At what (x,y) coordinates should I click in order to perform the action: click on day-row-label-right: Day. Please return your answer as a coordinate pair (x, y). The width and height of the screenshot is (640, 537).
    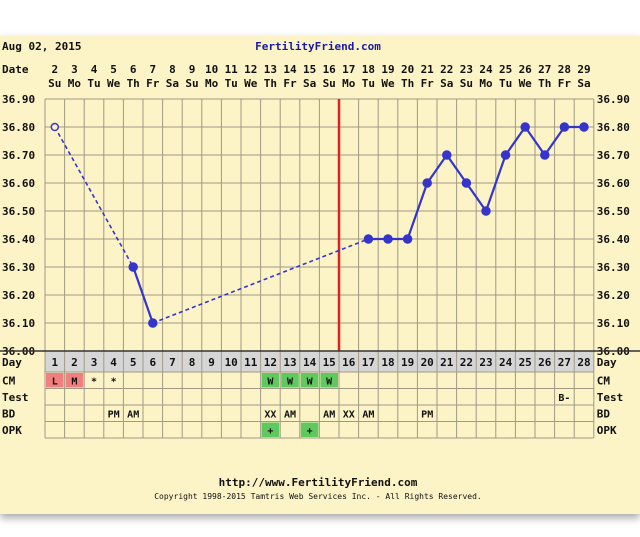
    Looking at the image, I should click on (607, 362).